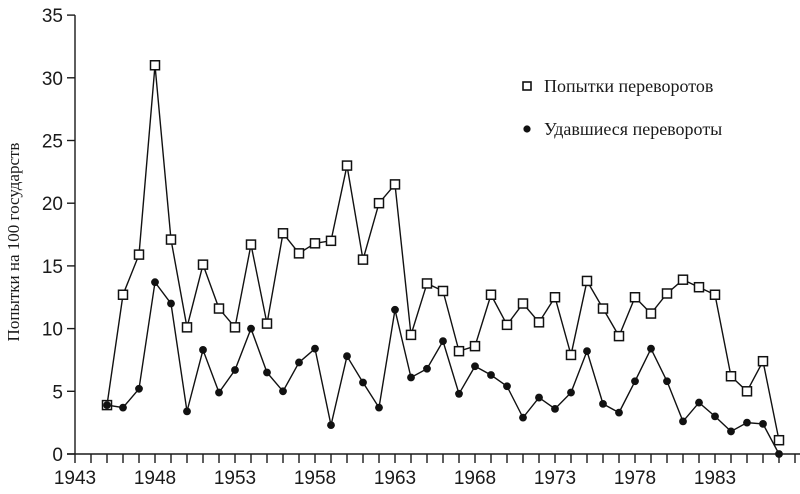 The height and width of the screenshot is (494, 800). Describe the element at coordinates (155, 478) in the screenshot. I see `x-tick-label: 1948` at that location.